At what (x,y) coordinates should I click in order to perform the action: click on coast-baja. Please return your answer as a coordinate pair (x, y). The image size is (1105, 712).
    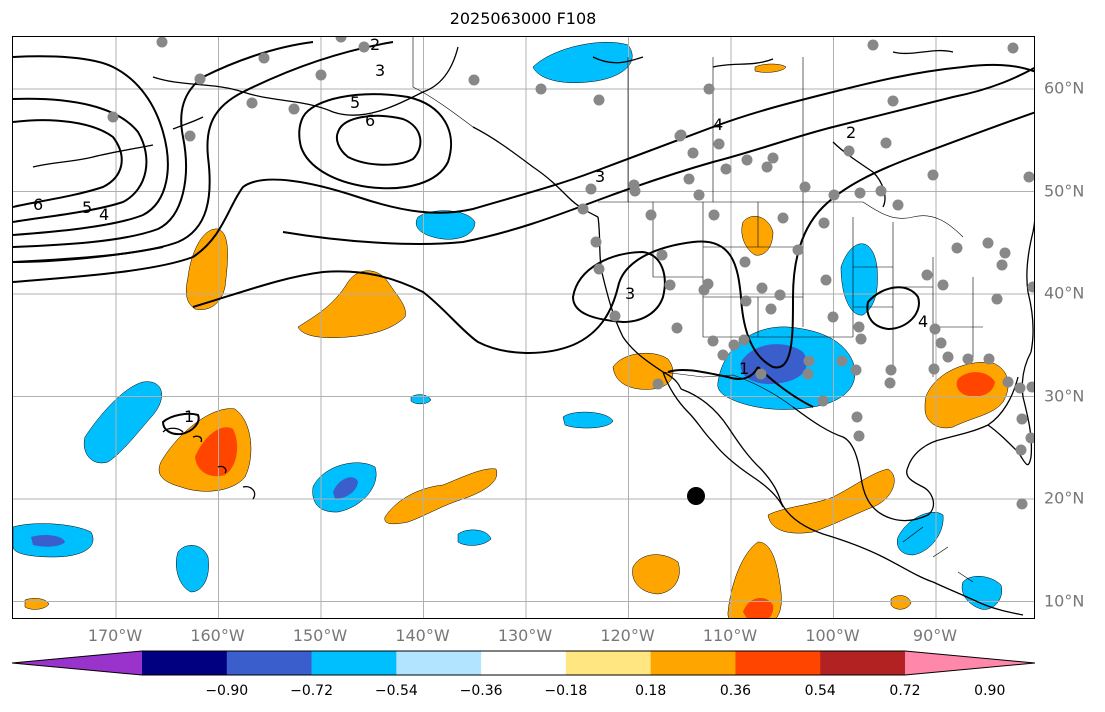
    Looking at the image, I should click on (723, 439).